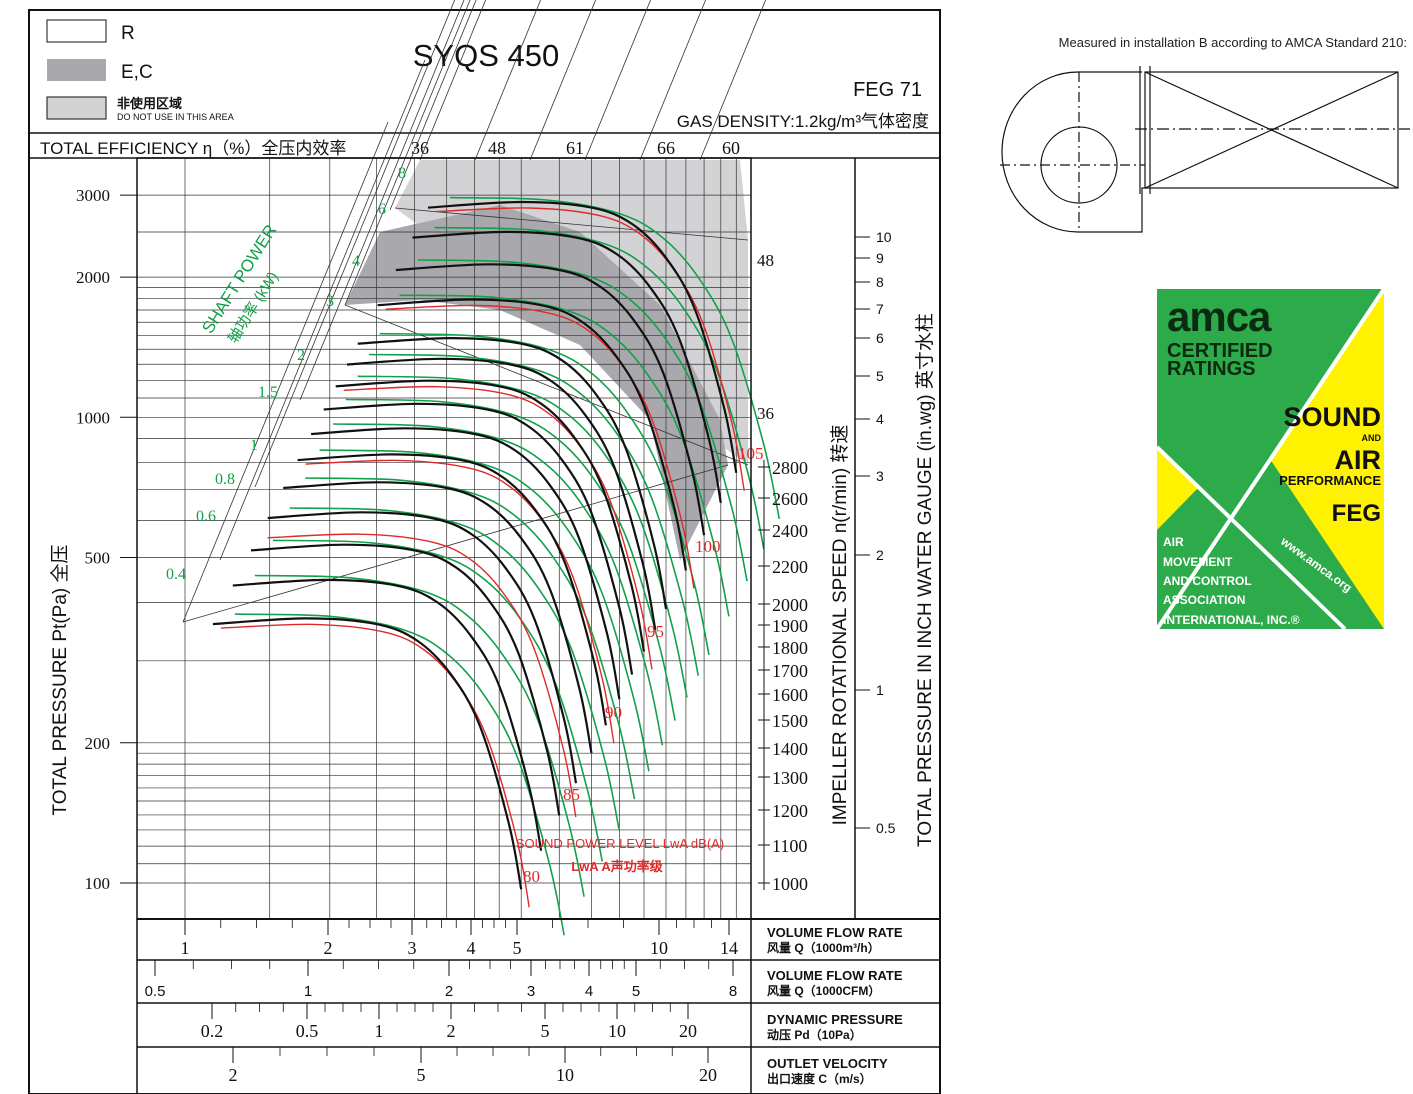  Describe the element at coordinates (1358, 460) in the screenshot. I see `badge-air: AIR` at that location.